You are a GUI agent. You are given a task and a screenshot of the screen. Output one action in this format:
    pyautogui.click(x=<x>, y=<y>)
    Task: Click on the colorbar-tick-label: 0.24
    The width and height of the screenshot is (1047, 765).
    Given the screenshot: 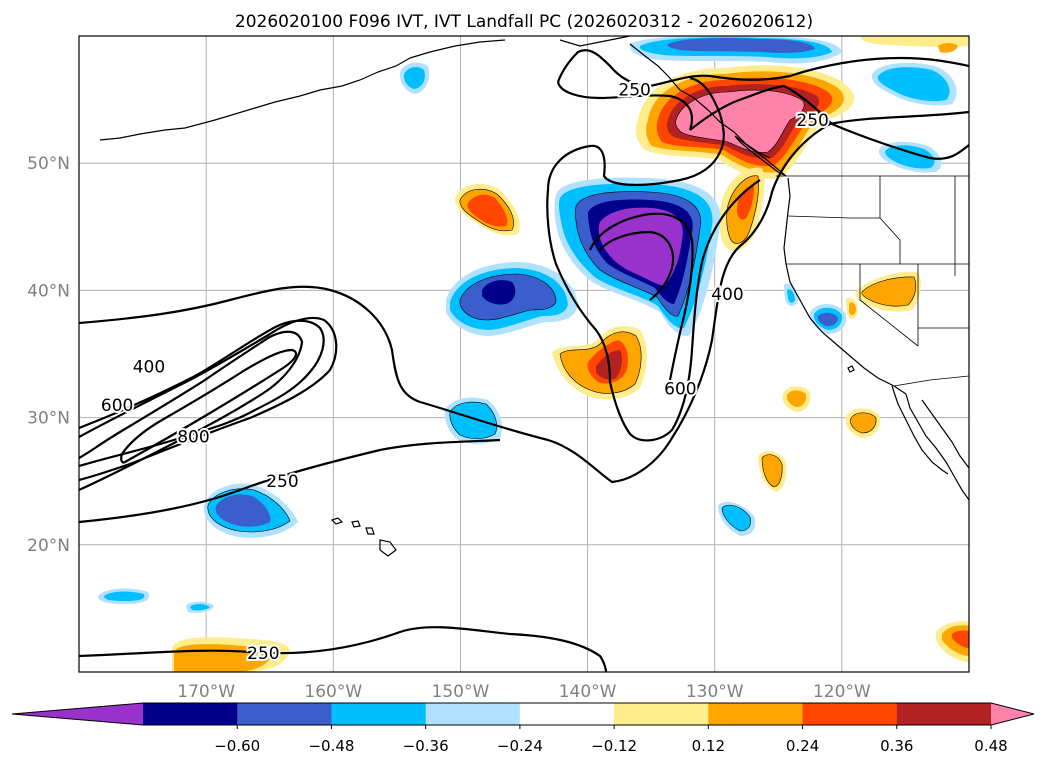 What is the action you would take?
    pyautogui.click(x=802, y=746)
    